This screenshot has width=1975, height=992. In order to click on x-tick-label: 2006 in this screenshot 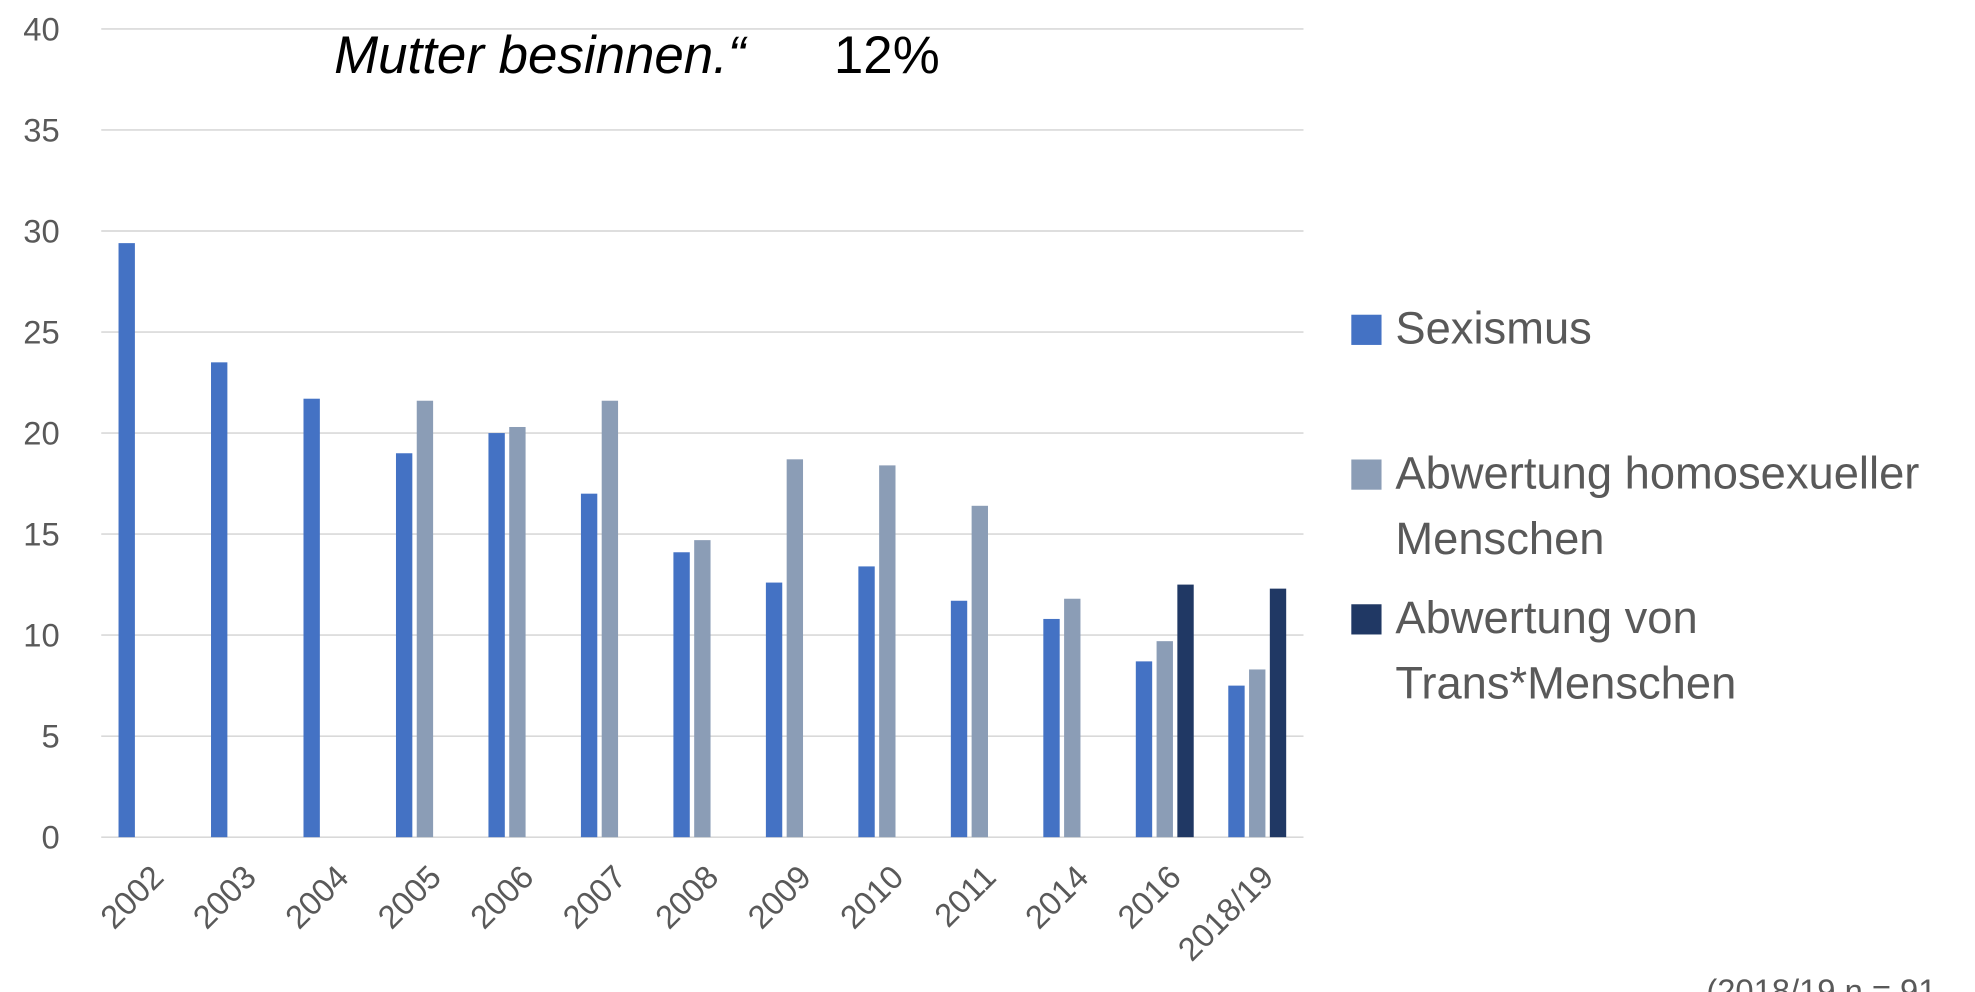, I will do `click(502, 897)`.